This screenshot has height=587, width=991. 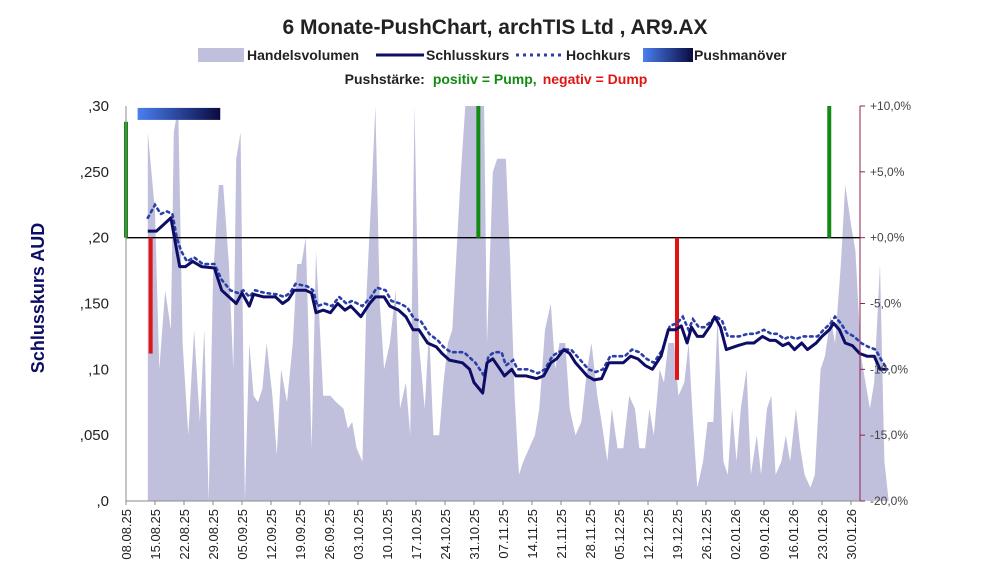 I want to click on y2-tick-label: -5,0%, so click(x=886, y=304).